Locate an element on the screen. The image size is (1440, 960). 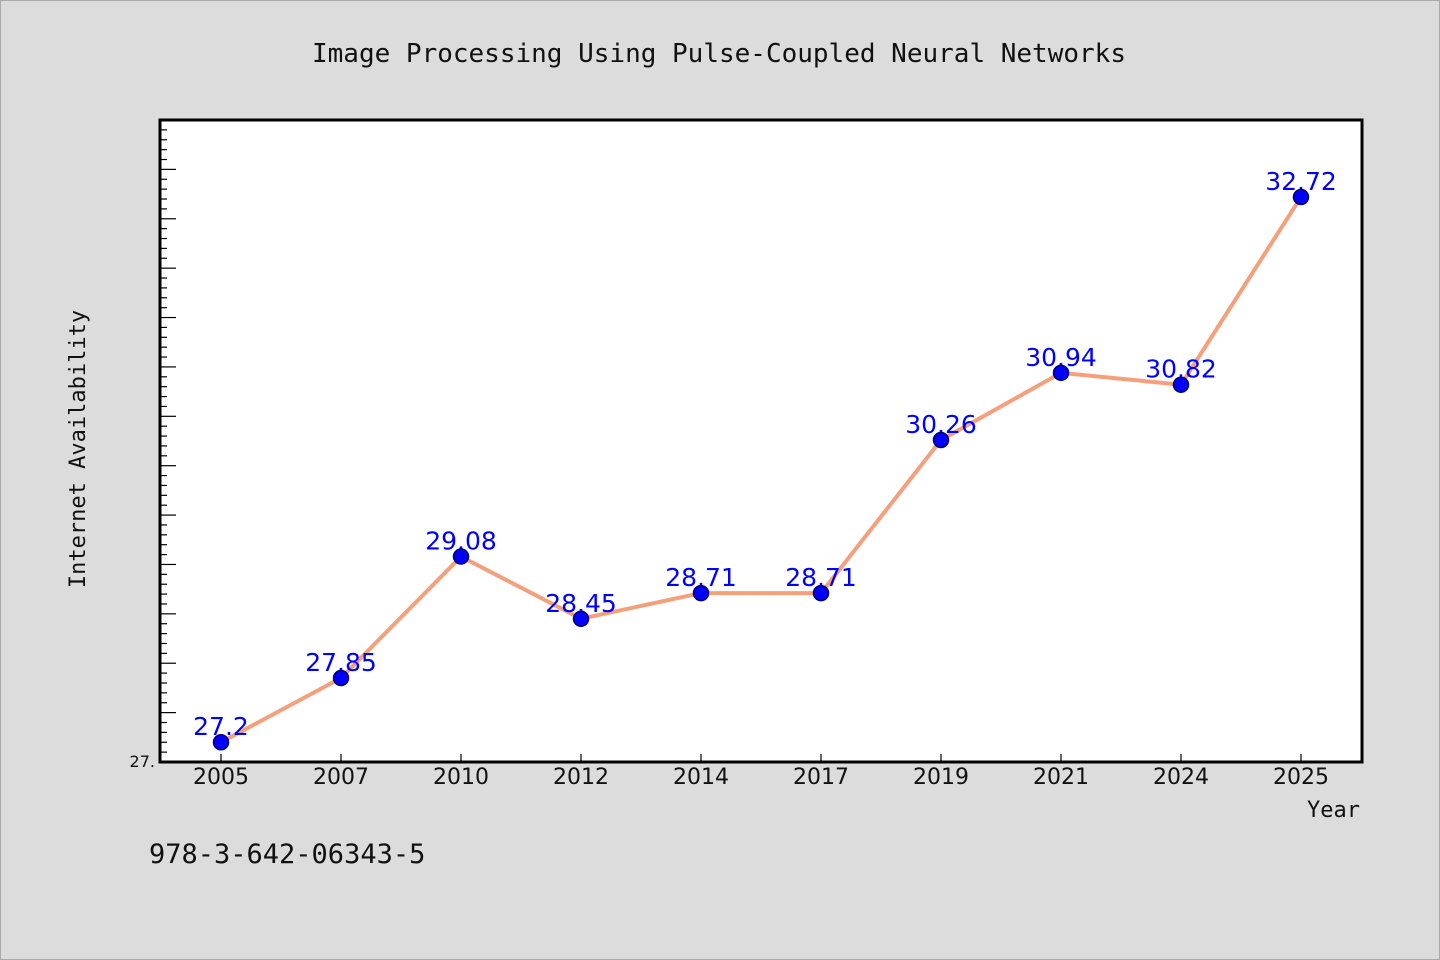
x-tick-label: 2007 is located at coordinates (341, 777).